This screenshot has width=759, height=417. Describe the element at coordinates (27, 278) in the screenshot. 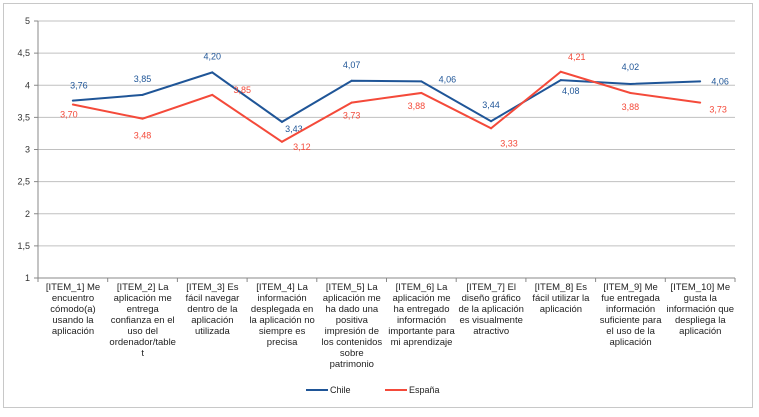

I see `y-tick-label: 1` at that location.